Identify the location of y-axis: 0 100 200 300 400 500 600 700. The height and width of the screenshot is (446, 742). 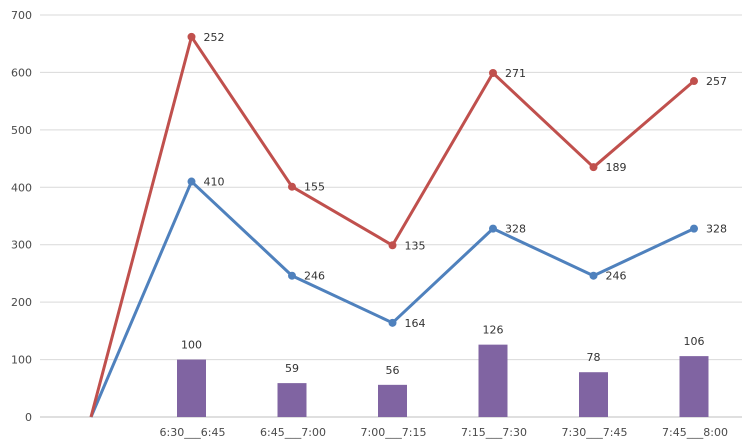
(21, 216).